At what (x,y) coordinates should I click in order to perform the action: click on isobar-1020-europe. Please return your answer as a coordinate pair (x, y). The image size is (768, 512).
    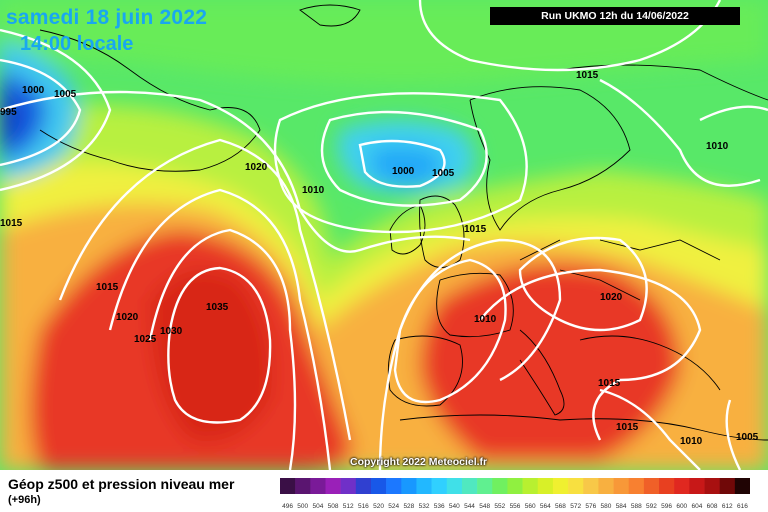
    Looking at the image, I should click on (583, 284).